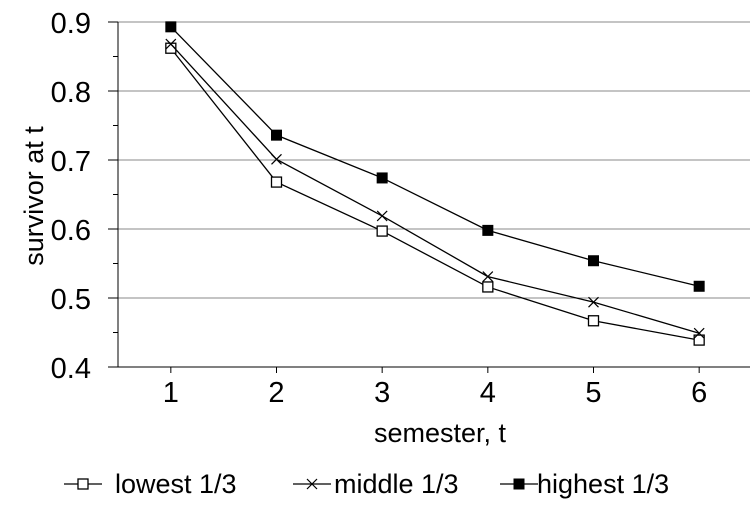 This screenshot has width=750, height=512. I want to click on legend-label: middle 1/3, so click(396, 484).